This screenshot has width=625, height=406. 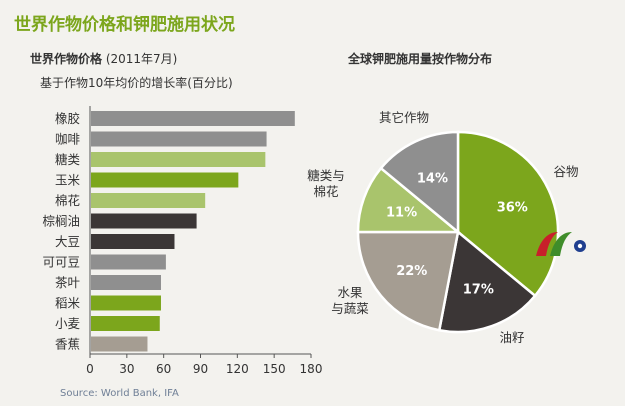 I want to click on pie-value-label: 22%, so click(x=411, y=271).